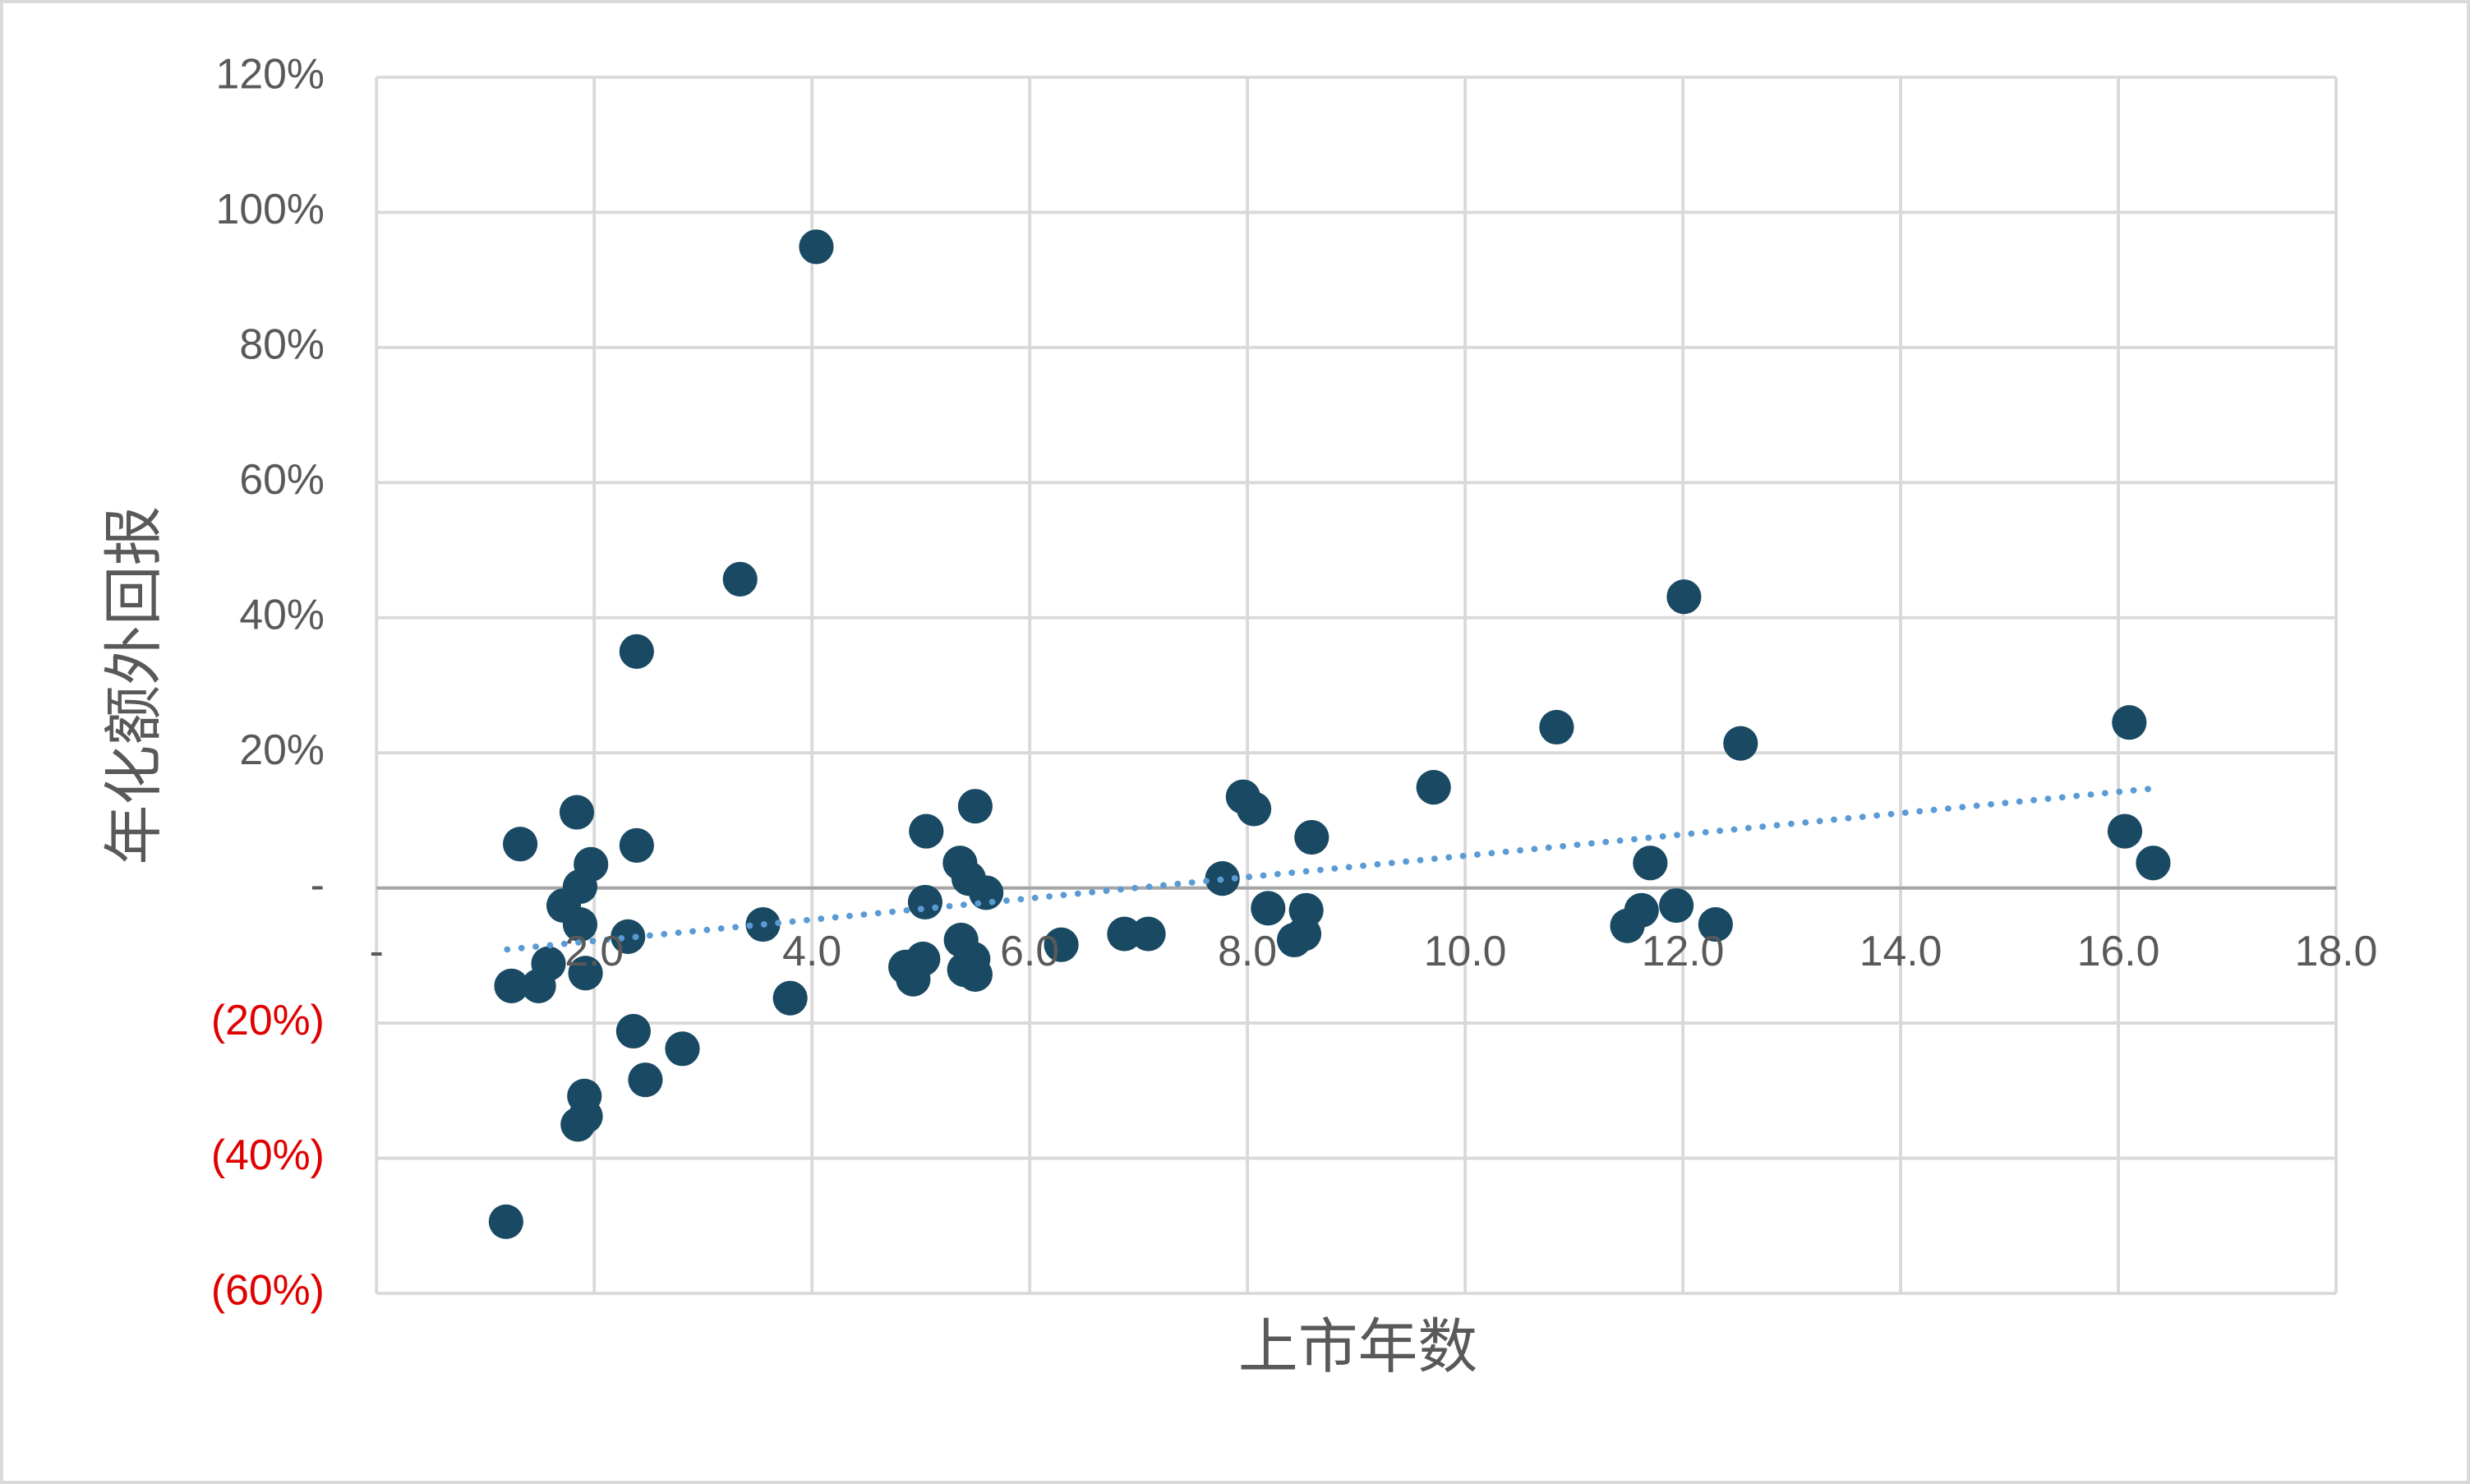 This screenshot has width=2470, height=1484. What do you see at coordinates (318, 884) in the screenshot?
I see `y-tick-label: -` at bounding box center [318, 884].